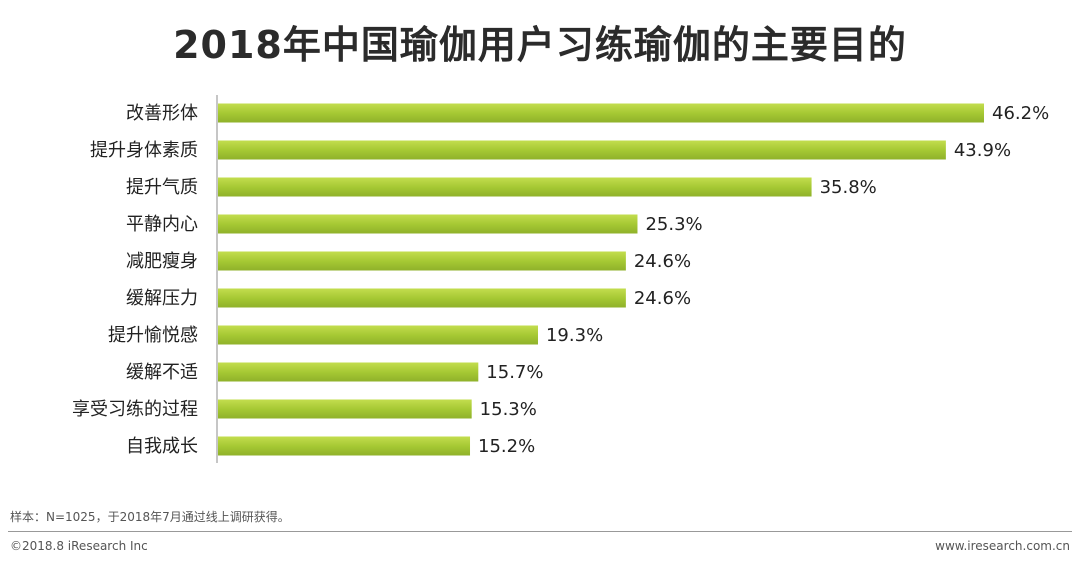  What do you see at coordinates (79, 546) in the screenshot?
I see `copyright-text: ©2018.8 iResearch Inc` at bounding box center [79, 546].